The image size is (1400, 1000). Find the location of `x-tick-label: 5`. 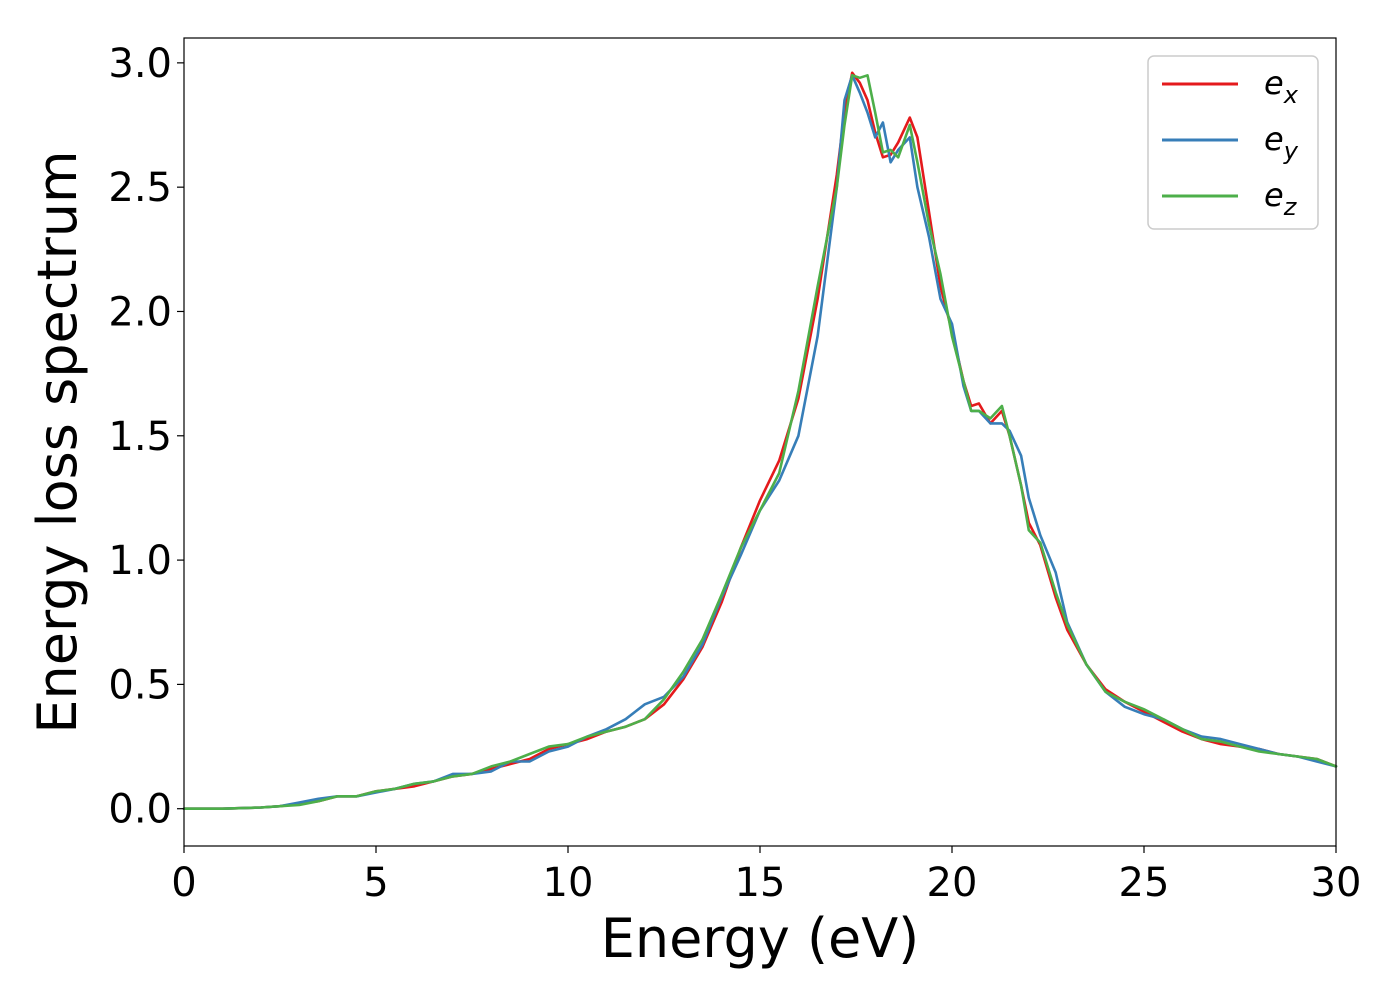

x-tick-label: 5 is located at coordinates (375, 883).